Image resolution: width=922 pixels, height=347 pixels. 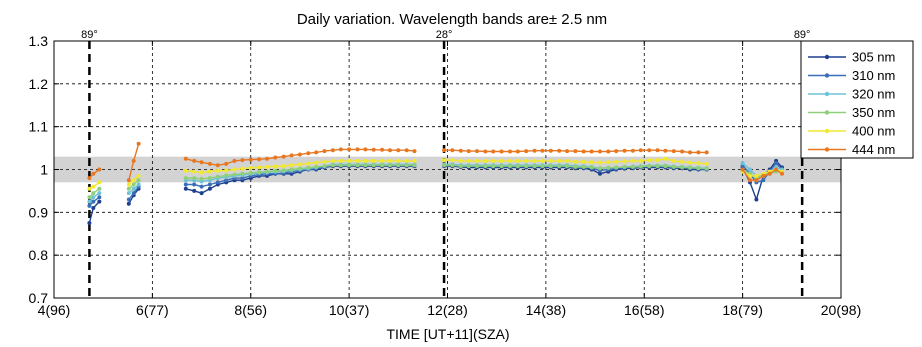 What do you see at coordinates (44, 170) in the screenshot?
I see `y-tick-label: 1` at bounding box center [44, 170].